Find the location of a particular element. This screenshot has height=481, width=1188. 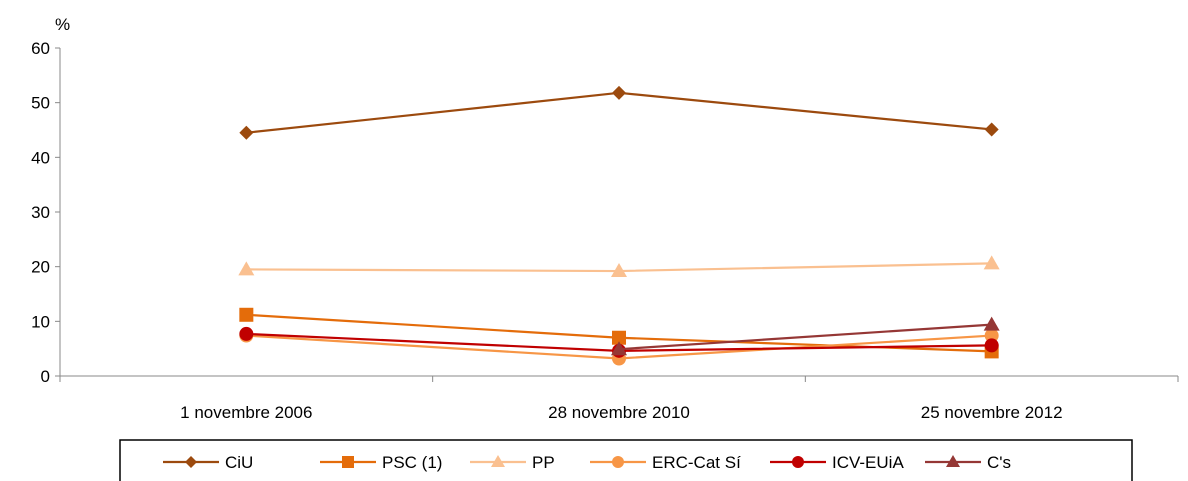

legend-item: PP is located at coordinates (512, 462).